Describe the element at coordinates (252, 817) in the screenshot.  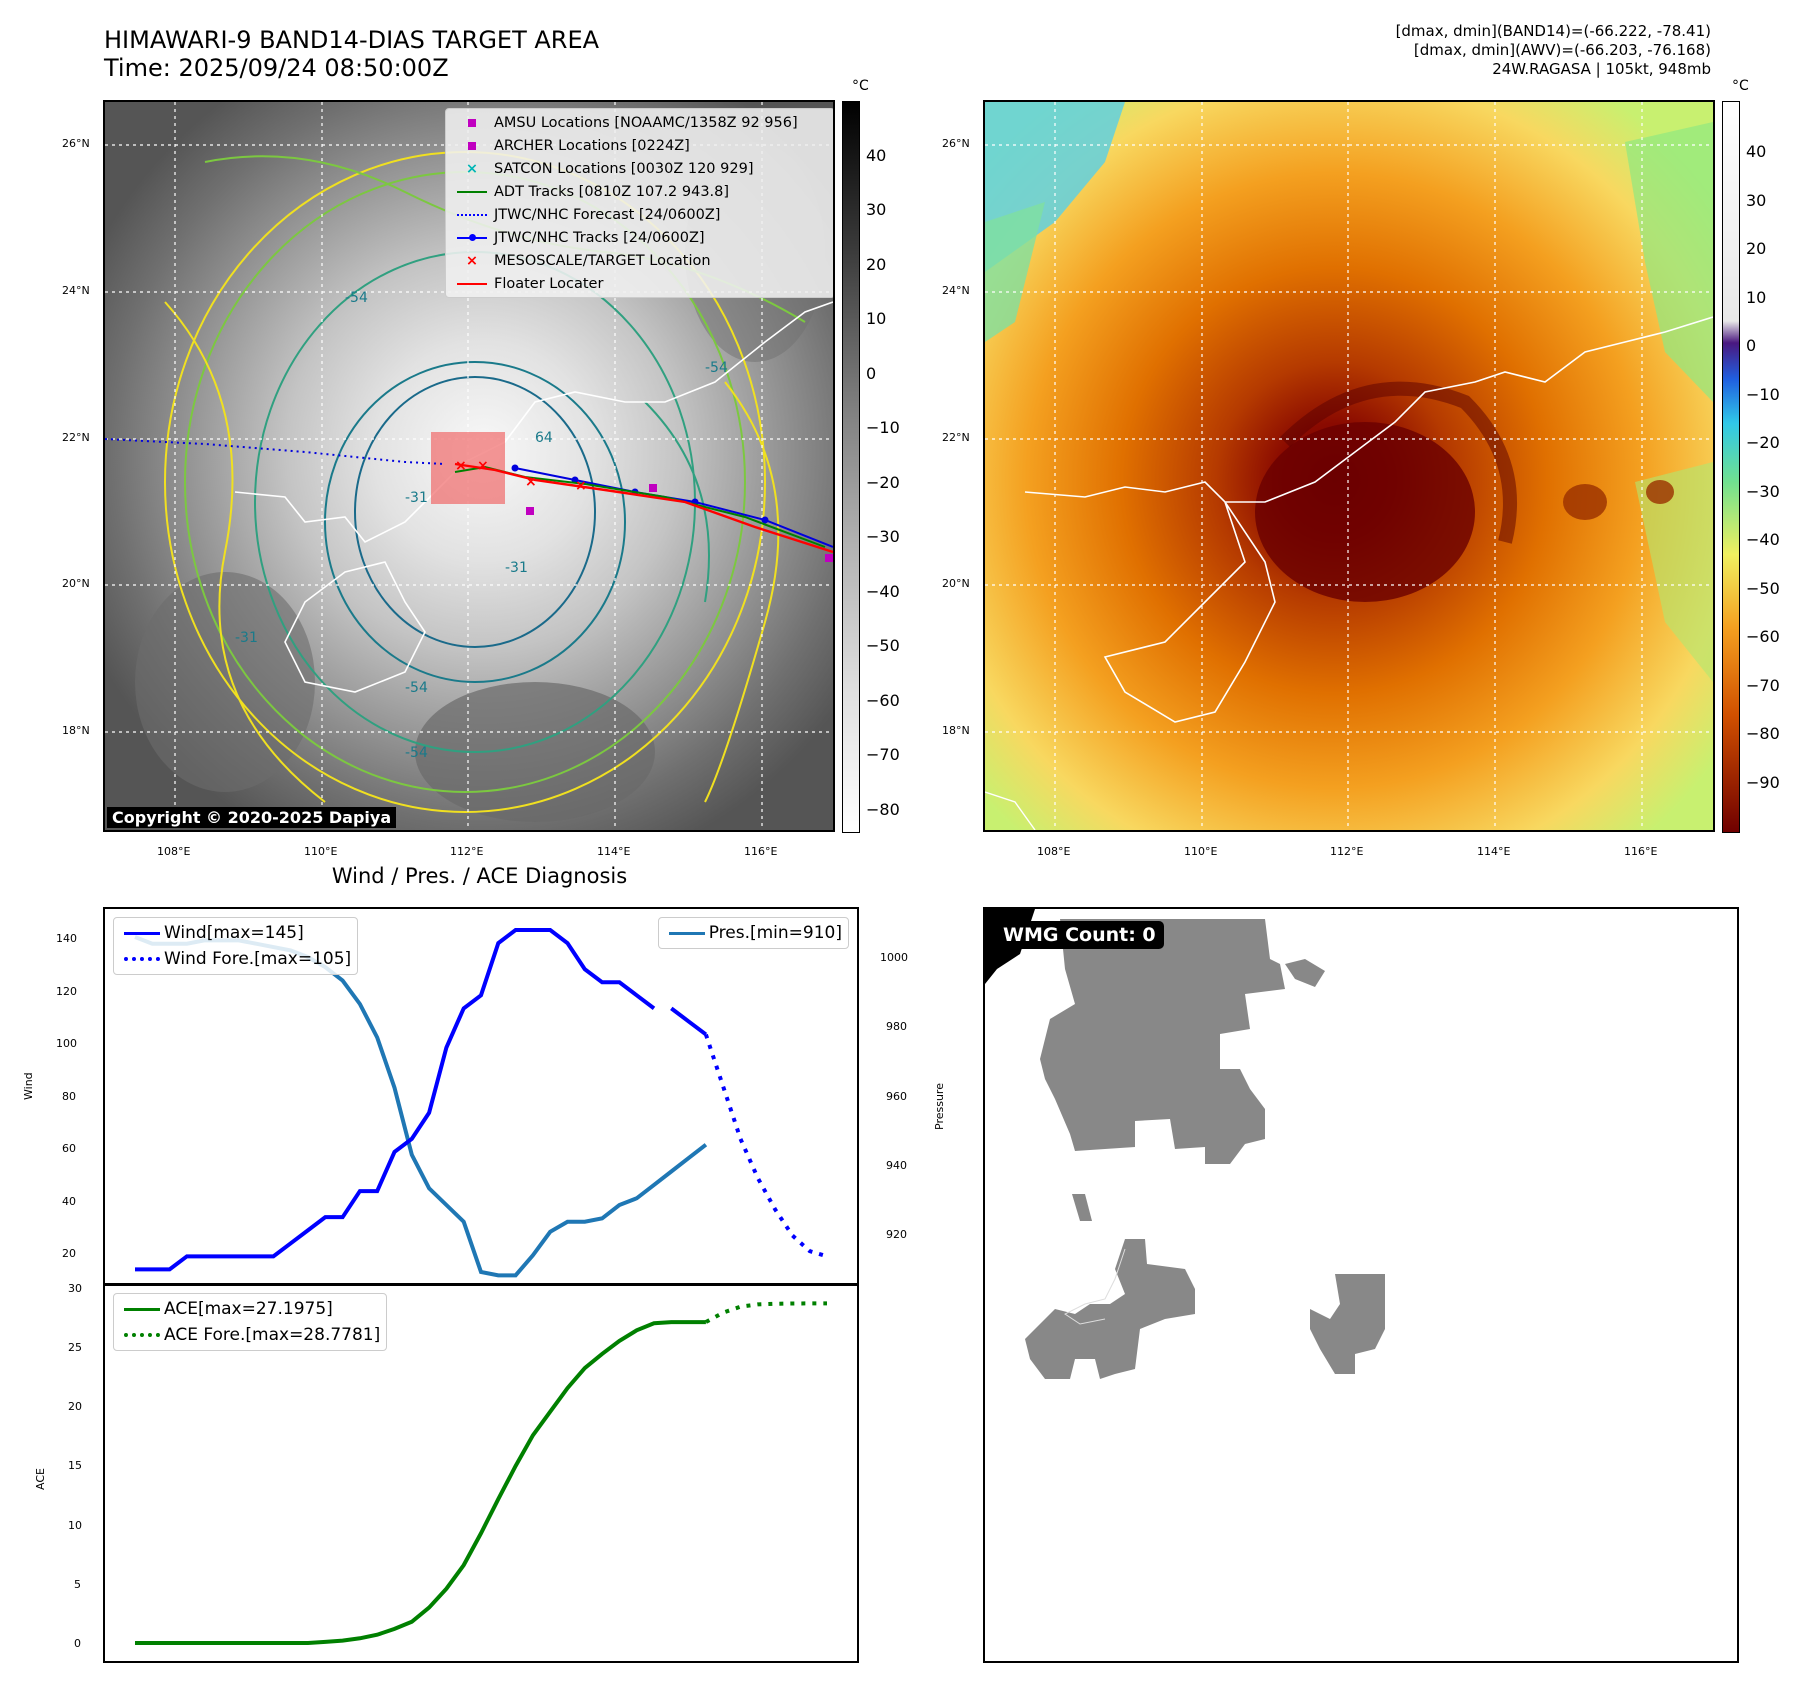
I see `copyright-badge: Copyright © 2020-2025 Dapiya` at that location.